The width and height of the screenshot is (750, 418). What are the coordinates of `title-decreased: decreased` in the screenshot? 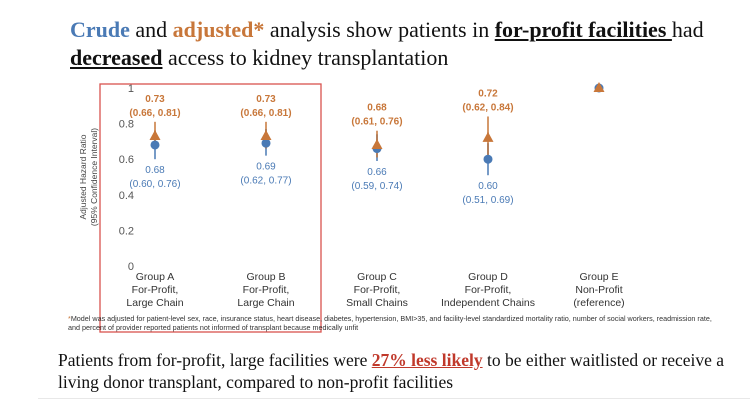 It's located at (116, 57).